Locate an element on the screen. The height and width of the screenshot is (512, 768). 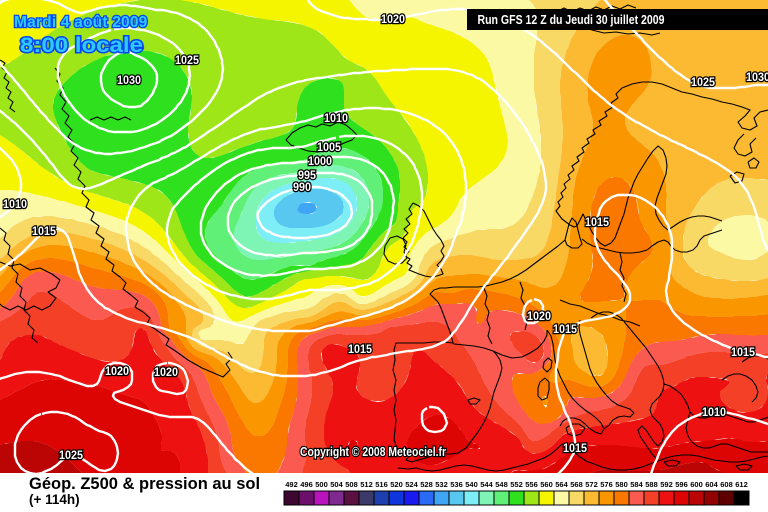
svg-text: 500 is located at coordinates (321, 484).